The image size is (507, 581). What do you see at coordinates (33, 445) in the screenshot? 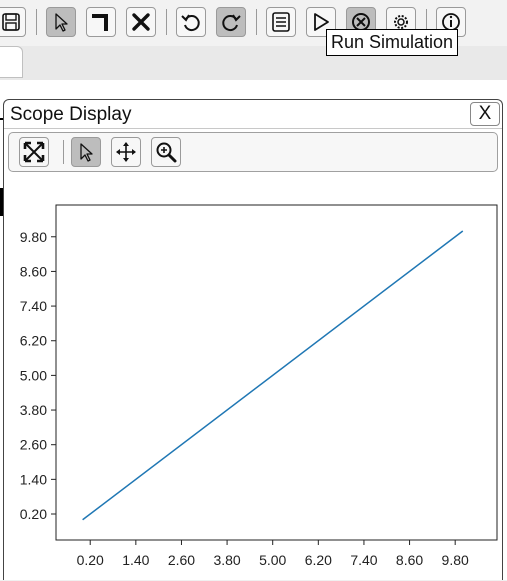
I see `y-tick-label: 2.60` at bounding box center [33, 445].